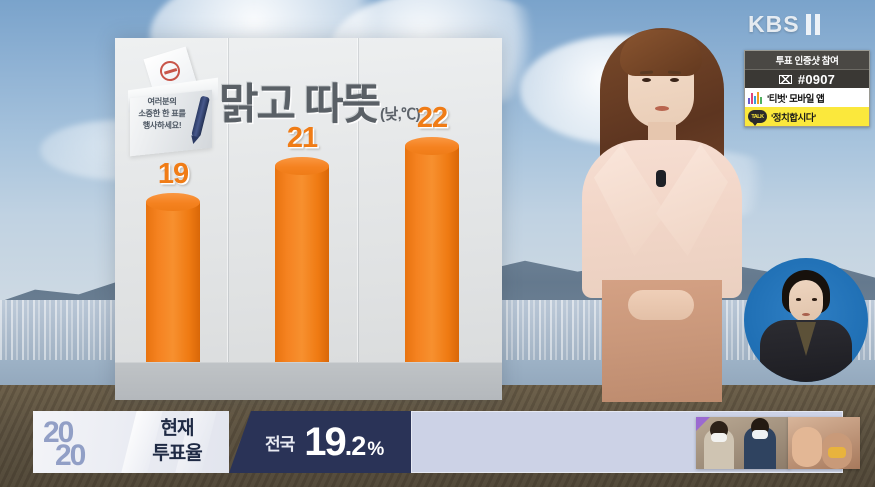  Describe the element at coordinates (793, 118) in the screenshot. I see `promo-kakao-text: '정치합시다'` at that location.